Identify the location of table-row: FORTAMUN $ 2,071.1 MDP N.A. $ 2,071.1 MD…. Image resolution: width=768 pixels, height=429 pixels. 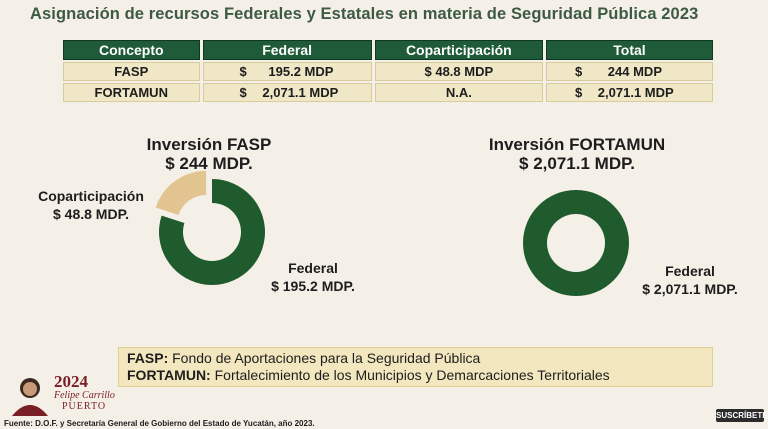
(388, 92).